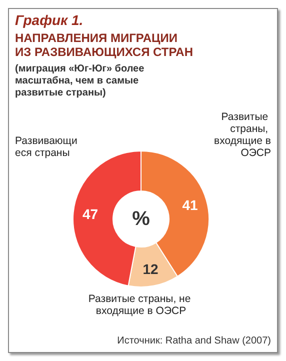  I want to click on text: (миграция «Юг-Юг» более масштабна, чем в самые развитые страны), so click(81, 81).